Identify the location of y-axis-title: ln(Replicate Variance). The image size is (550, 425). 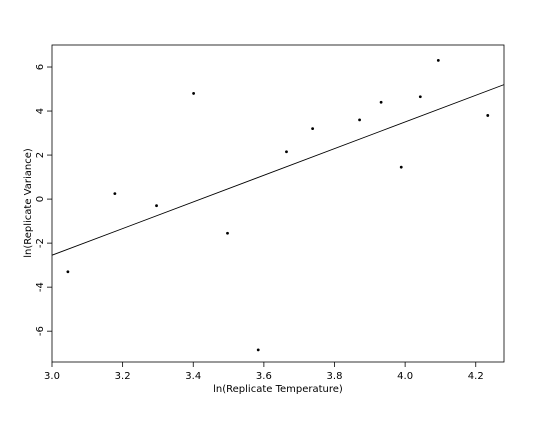
(28, 203).